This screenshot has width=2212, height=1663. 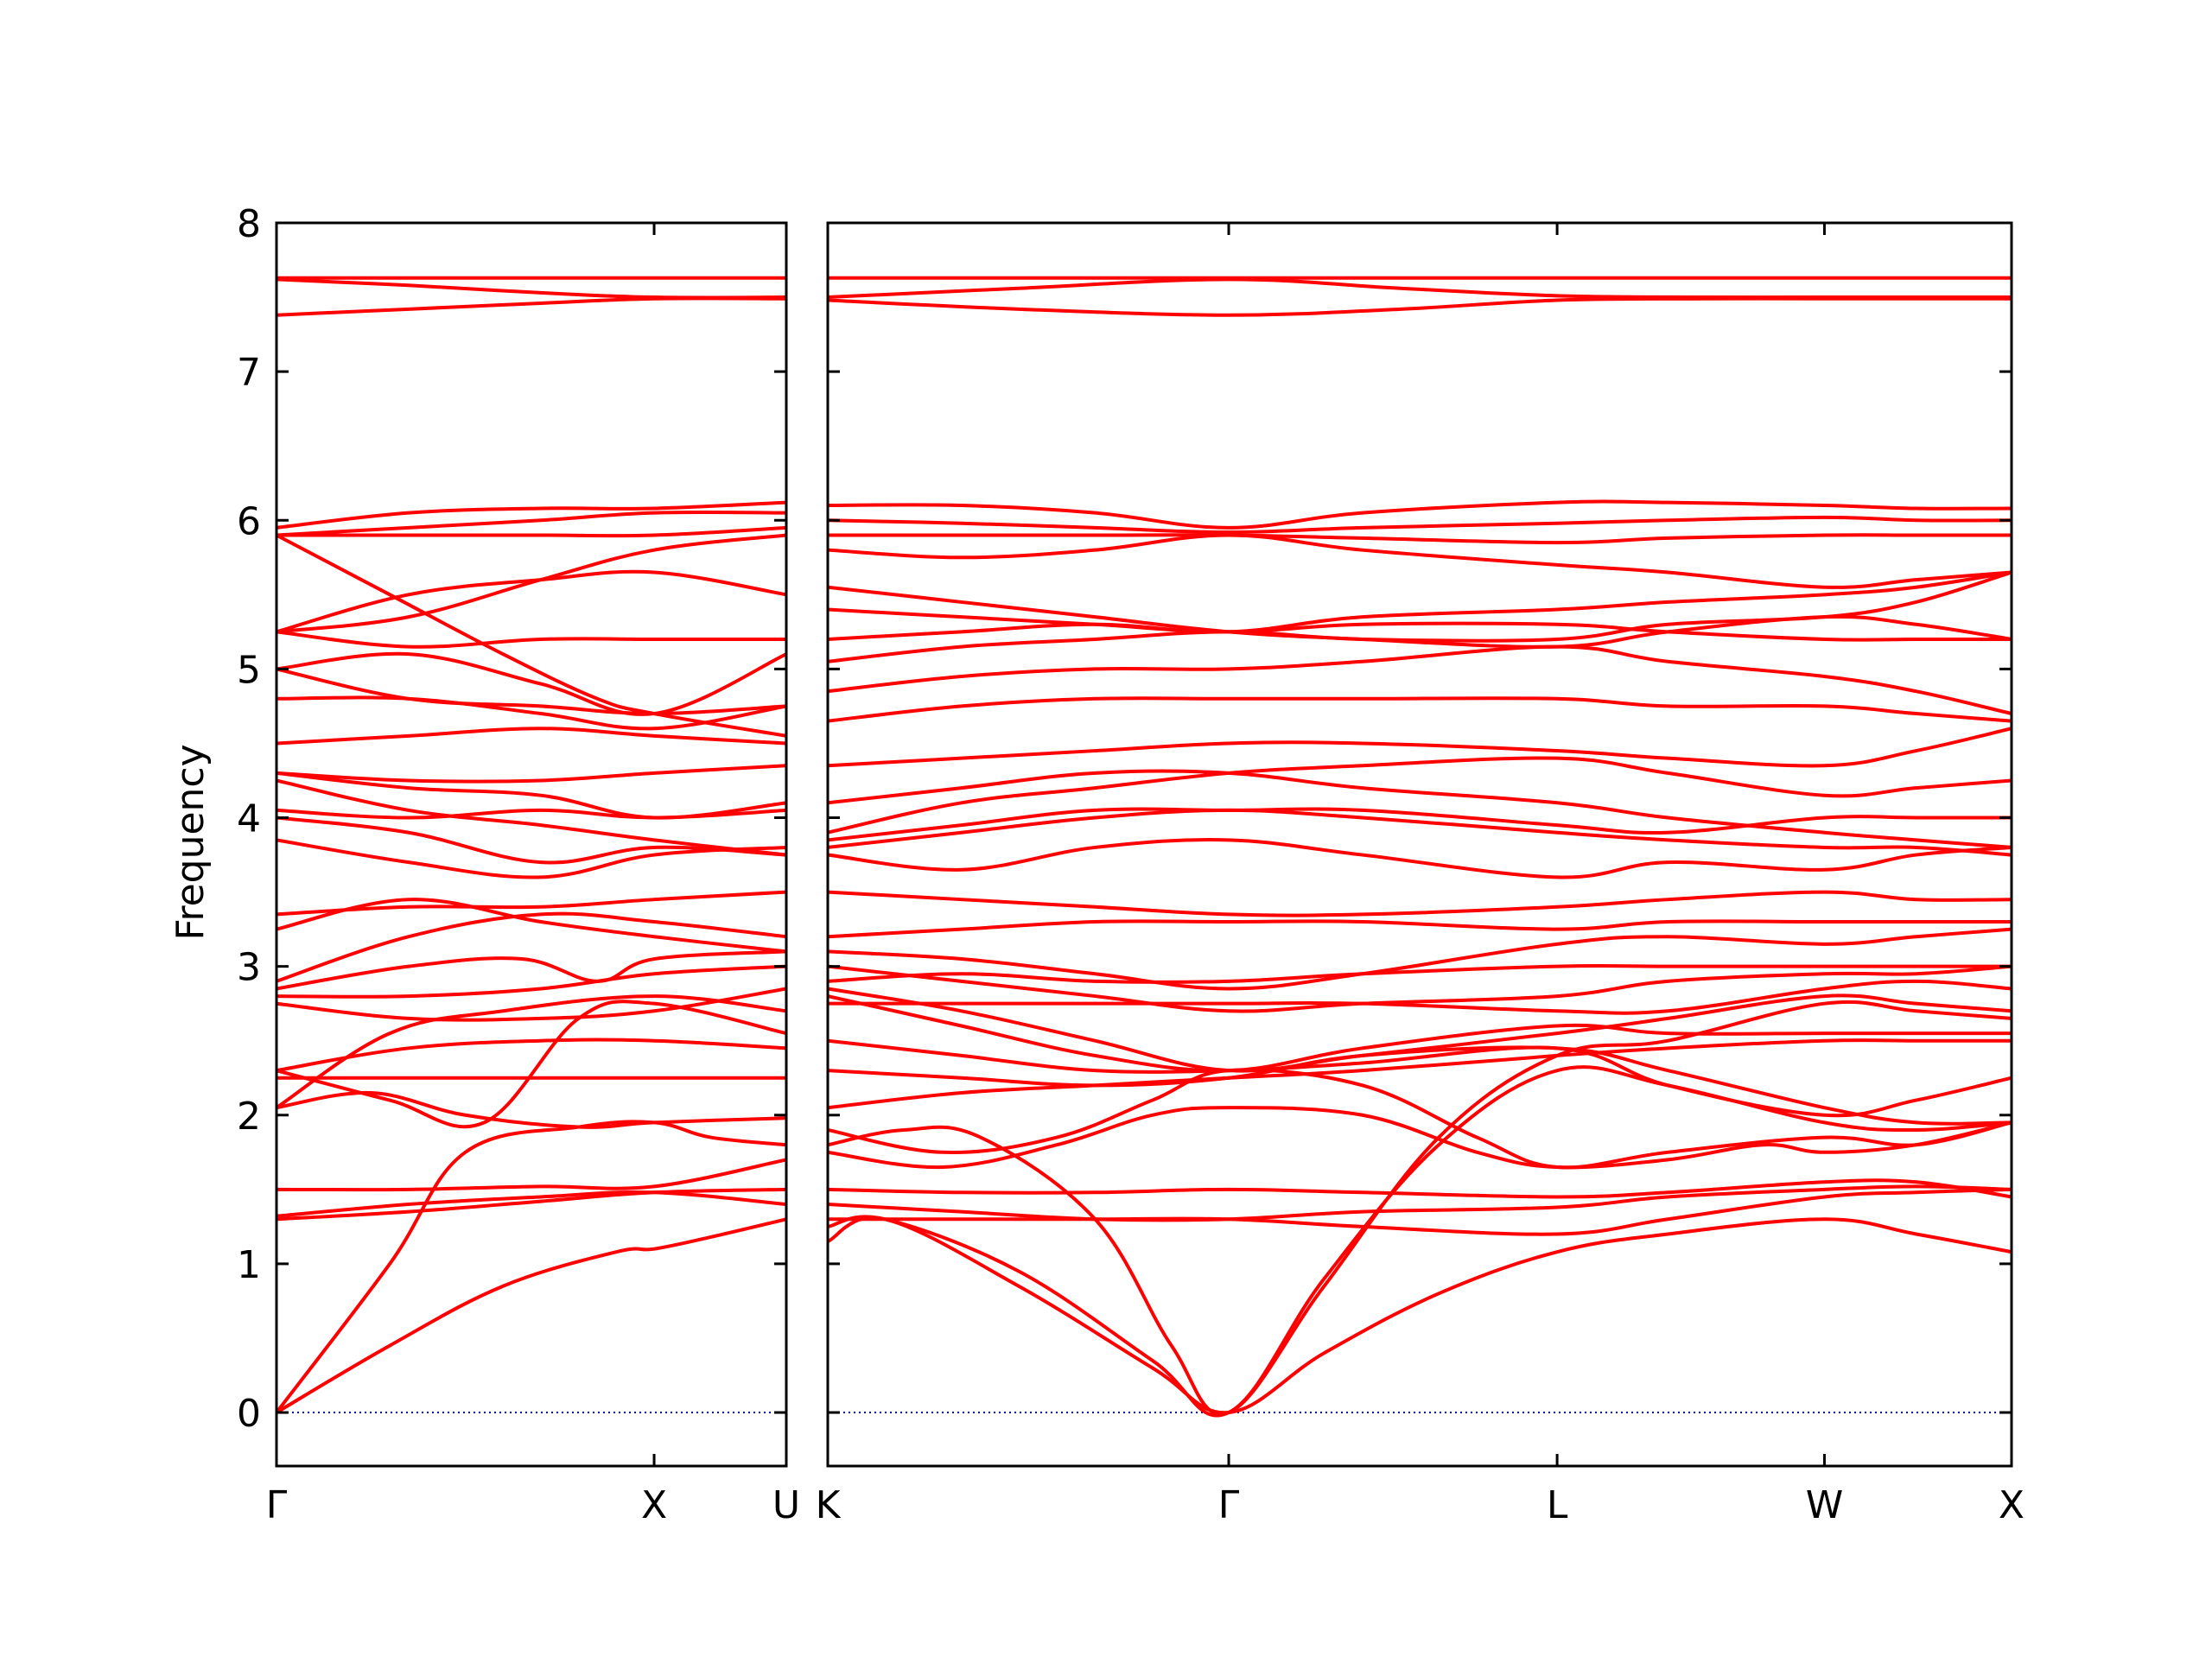 What do you see at coordinates (829, 1505) in the screenshot?
I see `x-tick-label-right-0: K` at bounding box center [829, 1505].